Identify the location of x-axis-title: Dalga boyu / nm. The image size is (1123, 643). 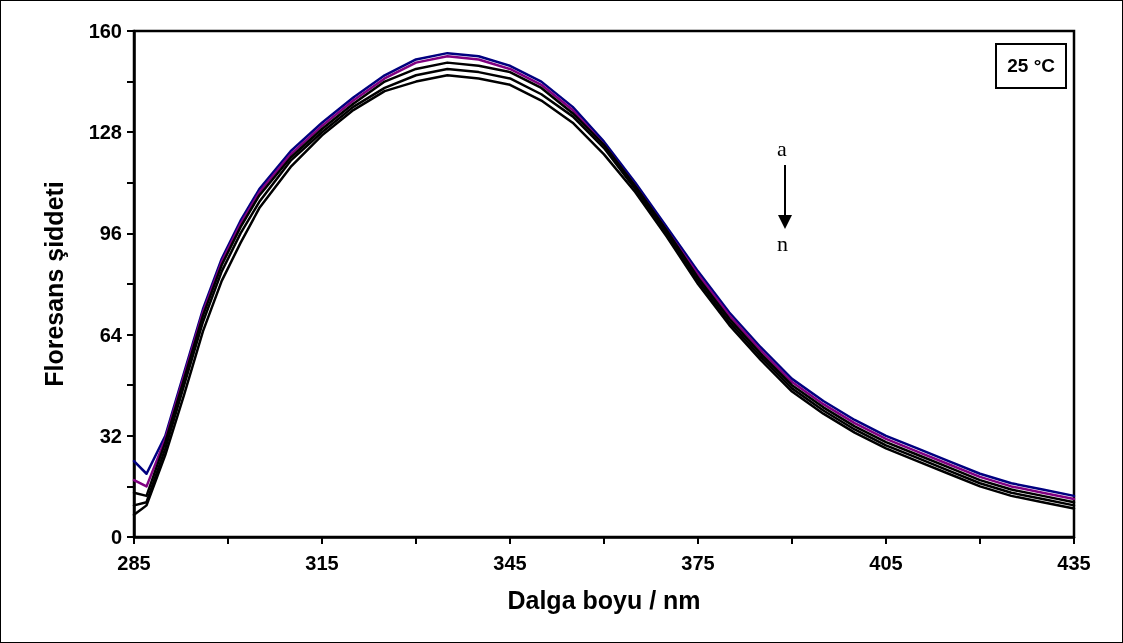
(604, 599).